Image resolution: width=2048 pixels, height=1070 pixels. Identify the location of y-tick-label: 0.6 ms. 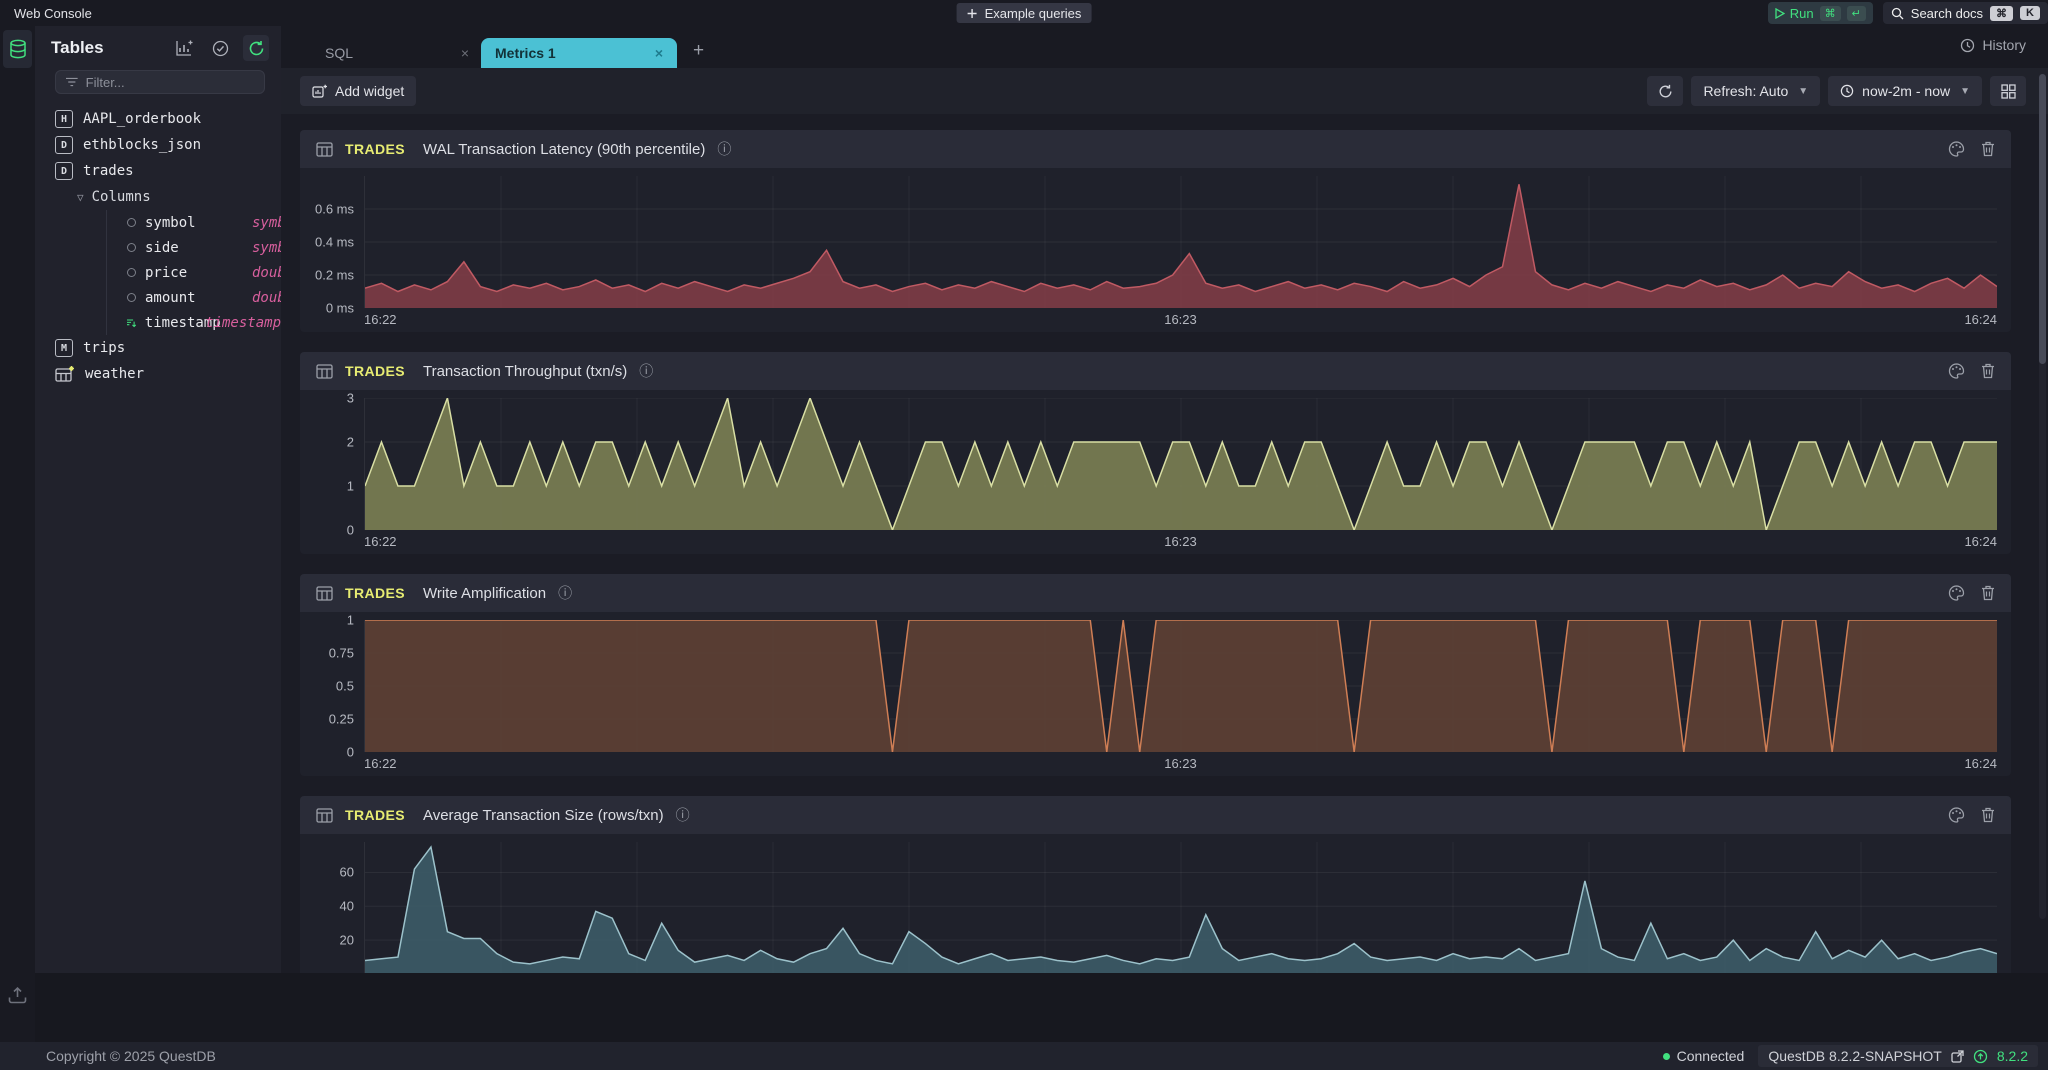
(334, 209).